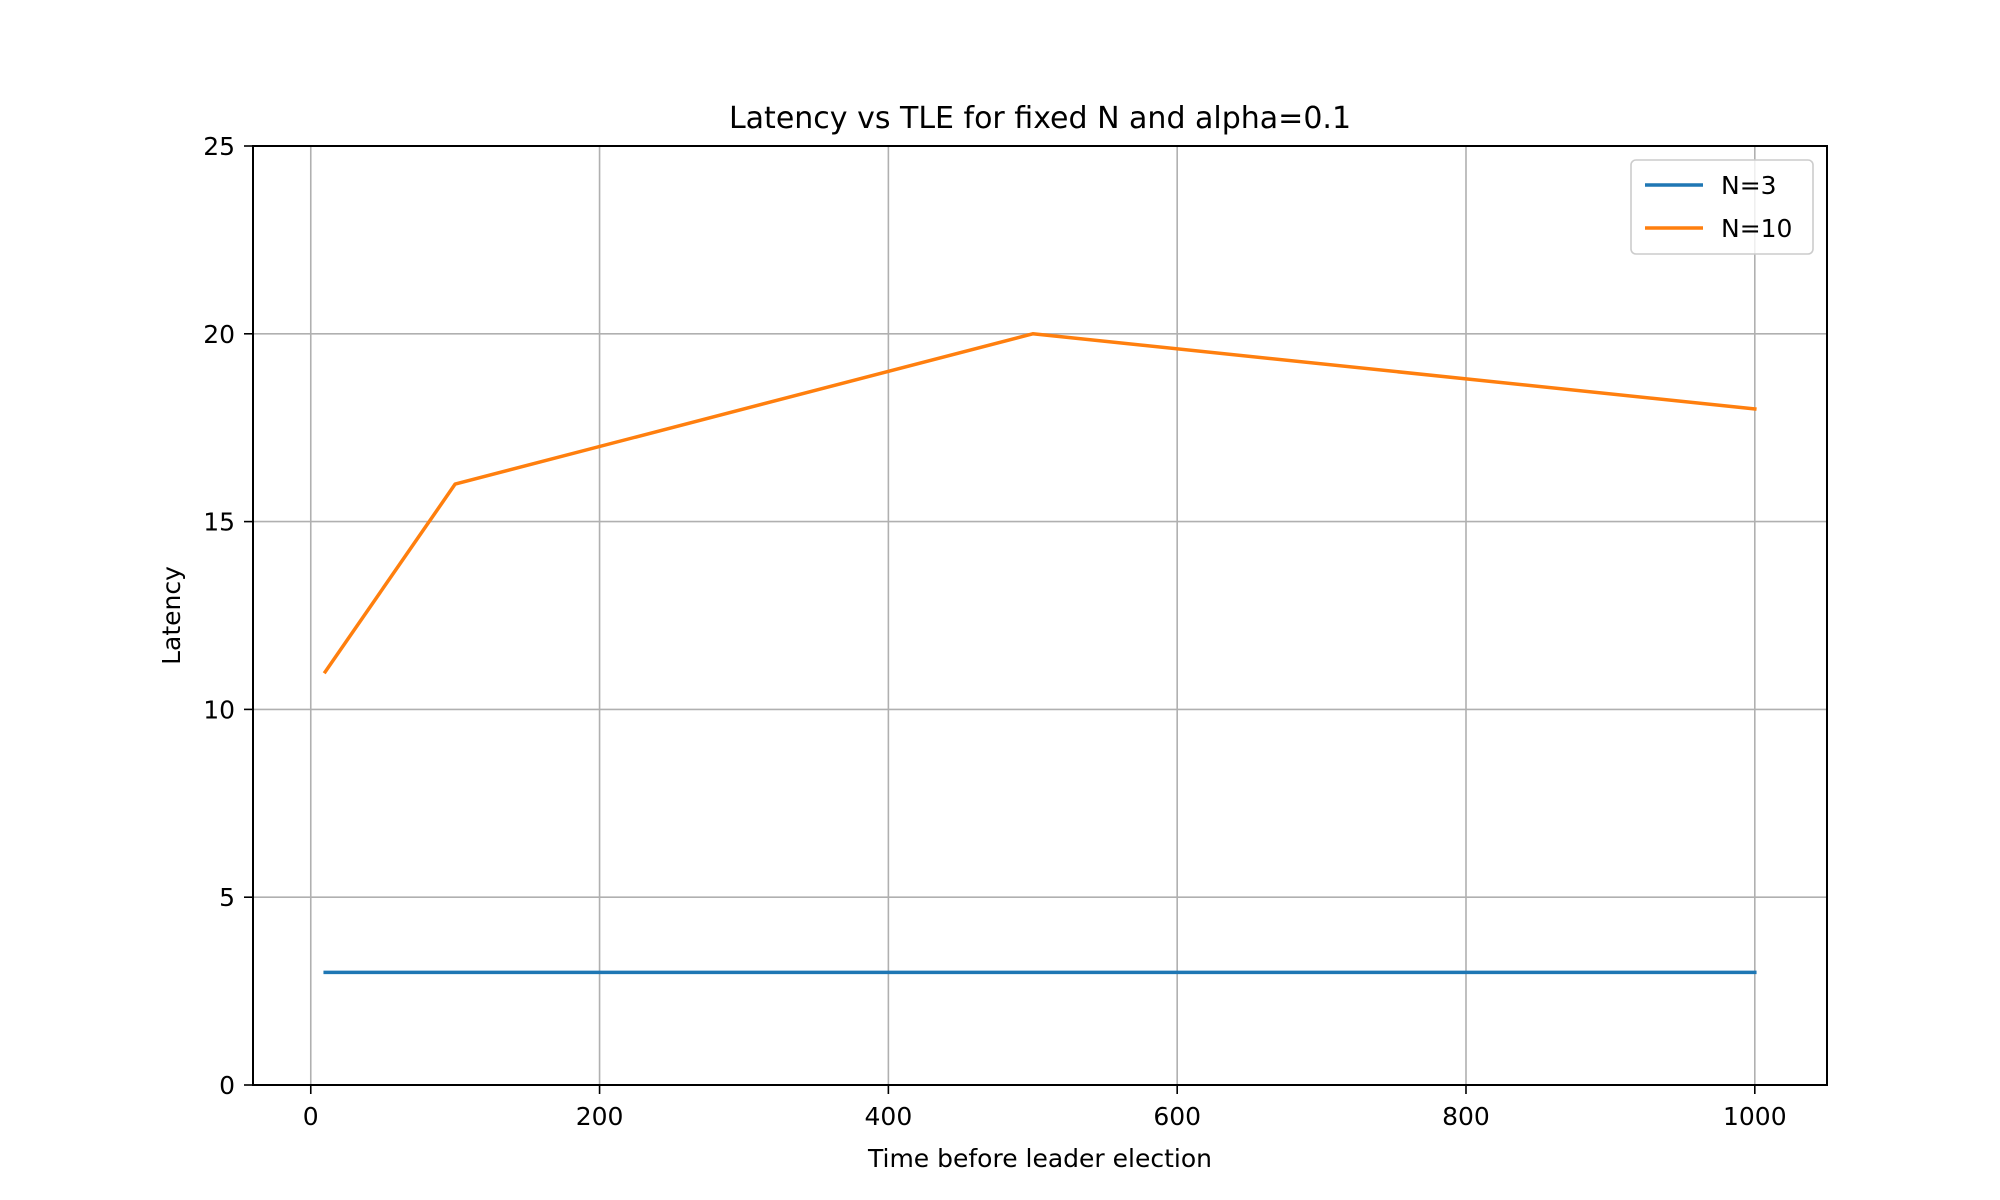  What do you see at coordinates (1177, 1116) in the screenshot?
I see `x-tick-label: 600` at bounding box center [1177, 1116].